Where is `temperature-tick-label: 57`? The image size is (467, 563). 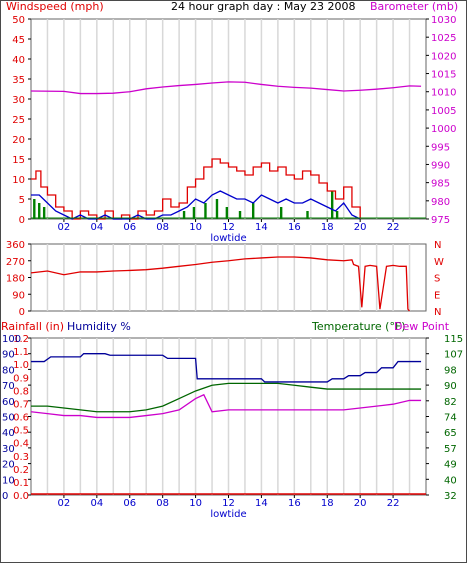
temperature-tick-label: 57 is located at coordinates (450, 449).